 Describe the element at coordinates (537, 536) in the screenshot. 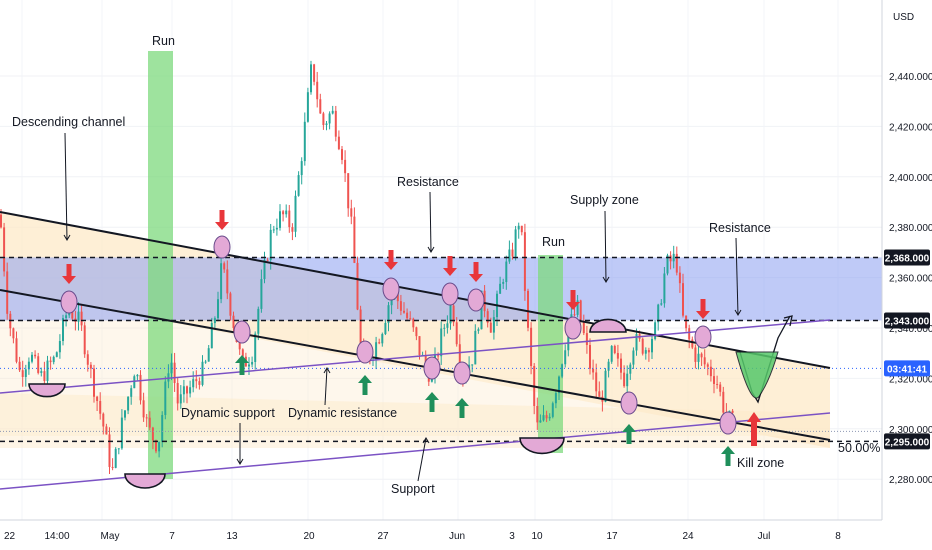

I see `x-tick-label: 10` at that location.